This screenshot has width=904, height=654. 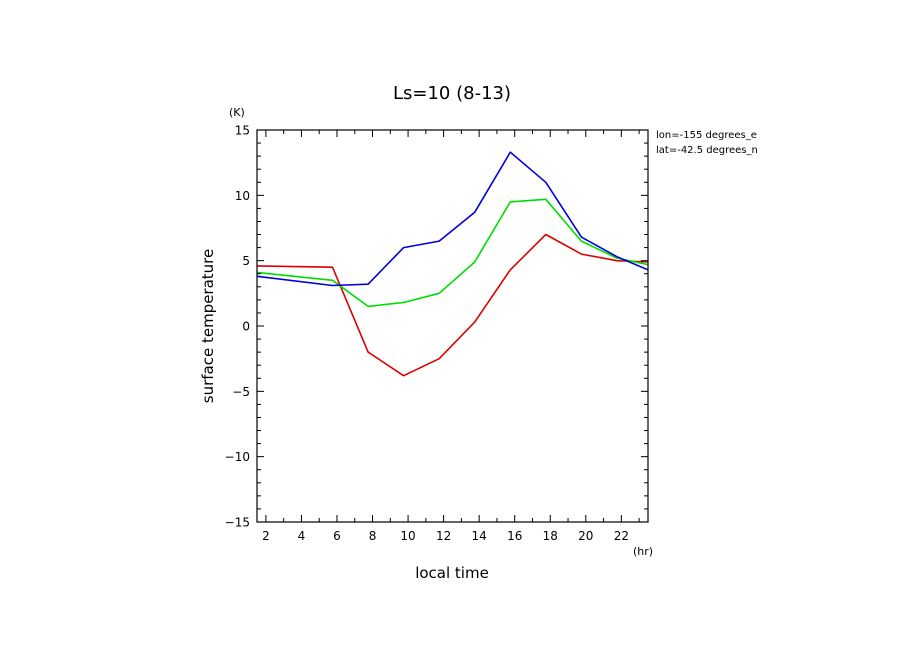 What do you see at coordinates (621, 536) in the screenshot?
I see `x-tick-label: 22` at bounding box center [621, 536].